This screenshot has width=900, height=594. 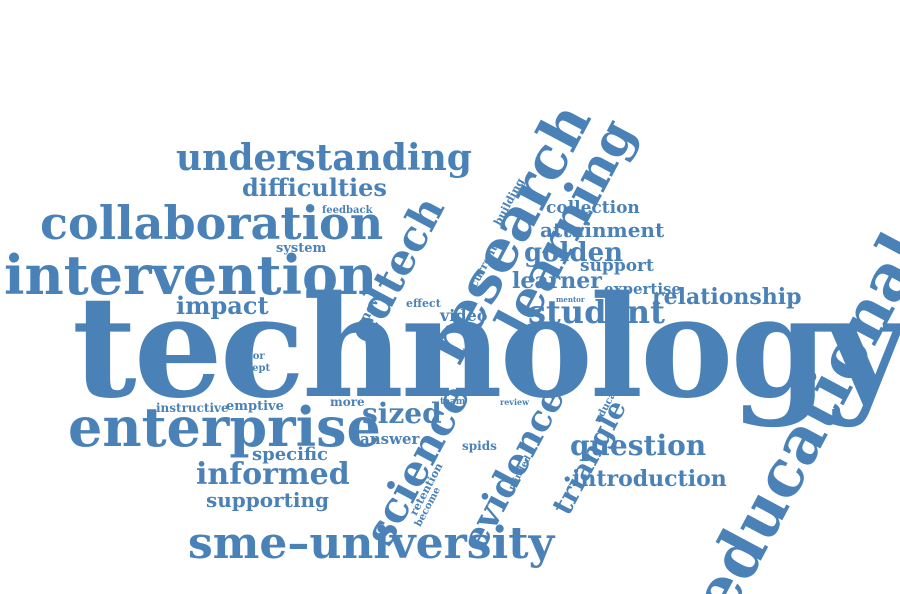 What do you see at coordinates (464, 315) in the screenshot?
I see `word-video: video` at bounding box center [464, 315].